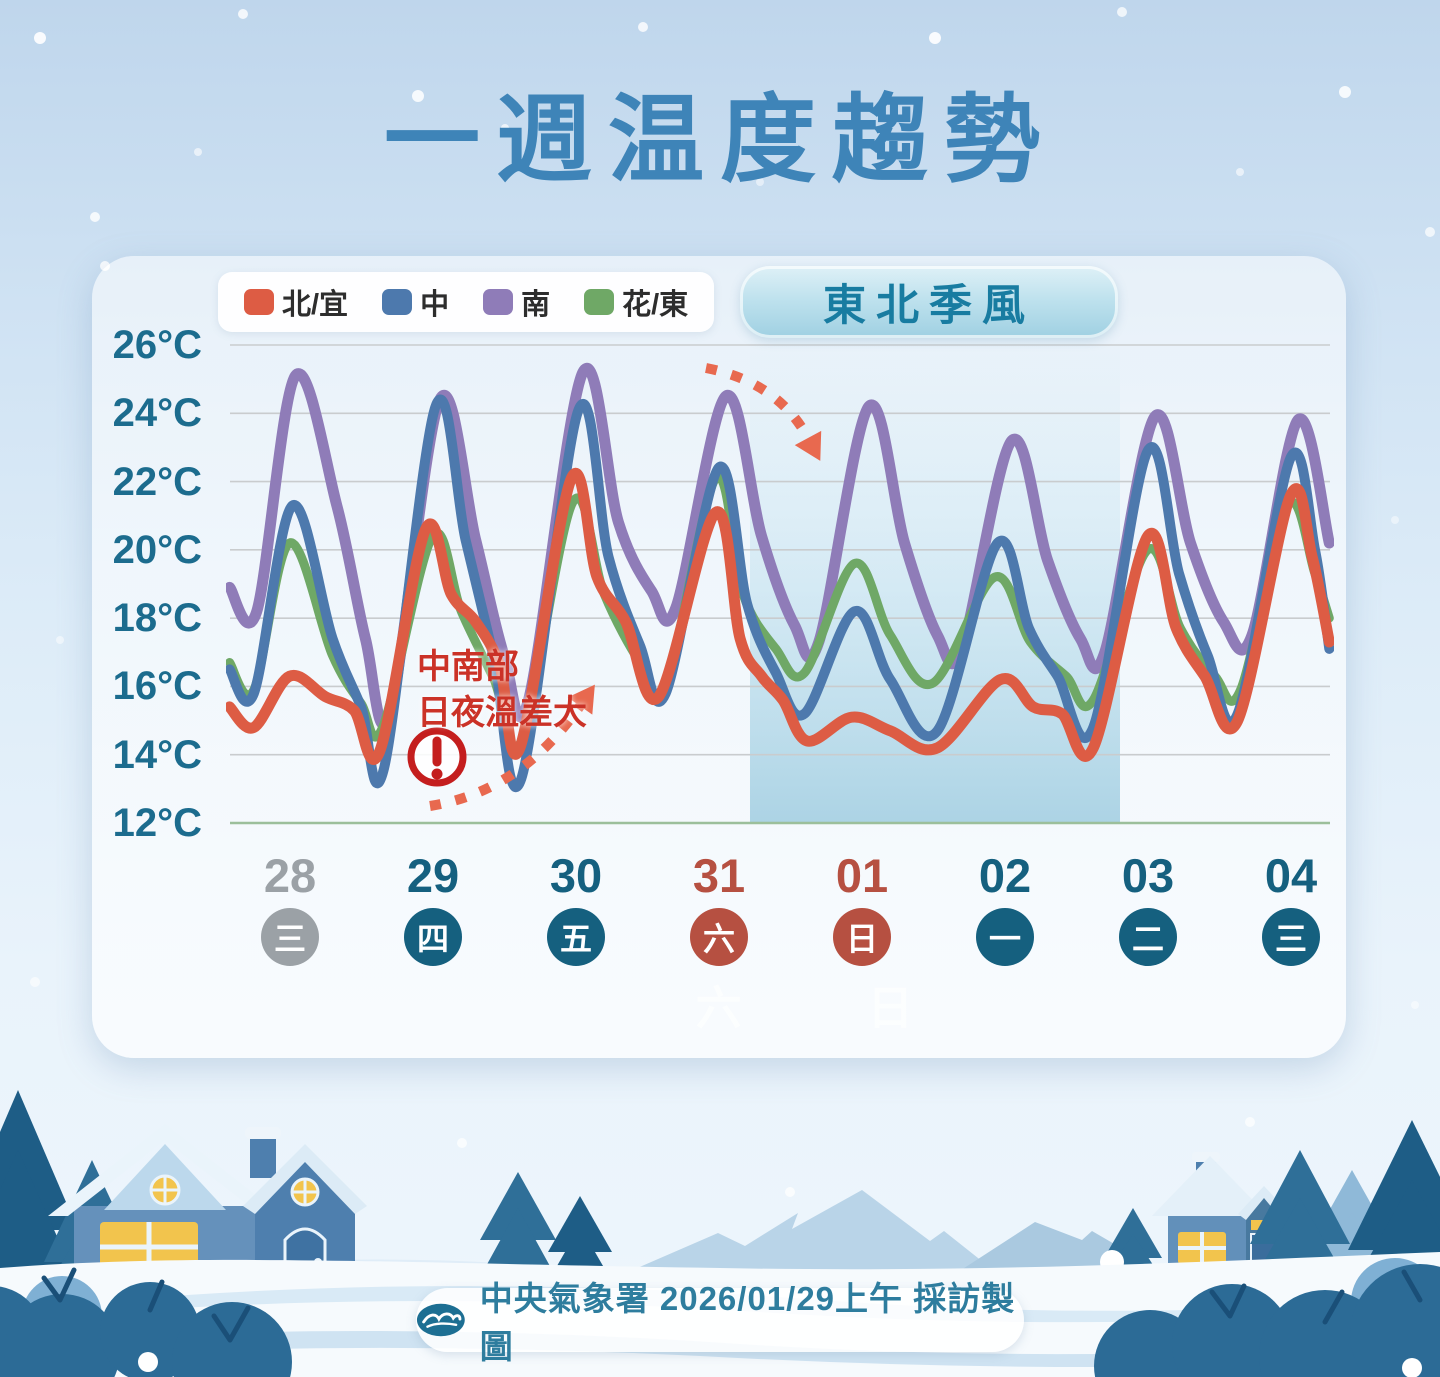 This screenshot has height=1377, width=1440. I want to click on legend-label: 南, so click(536, 305).